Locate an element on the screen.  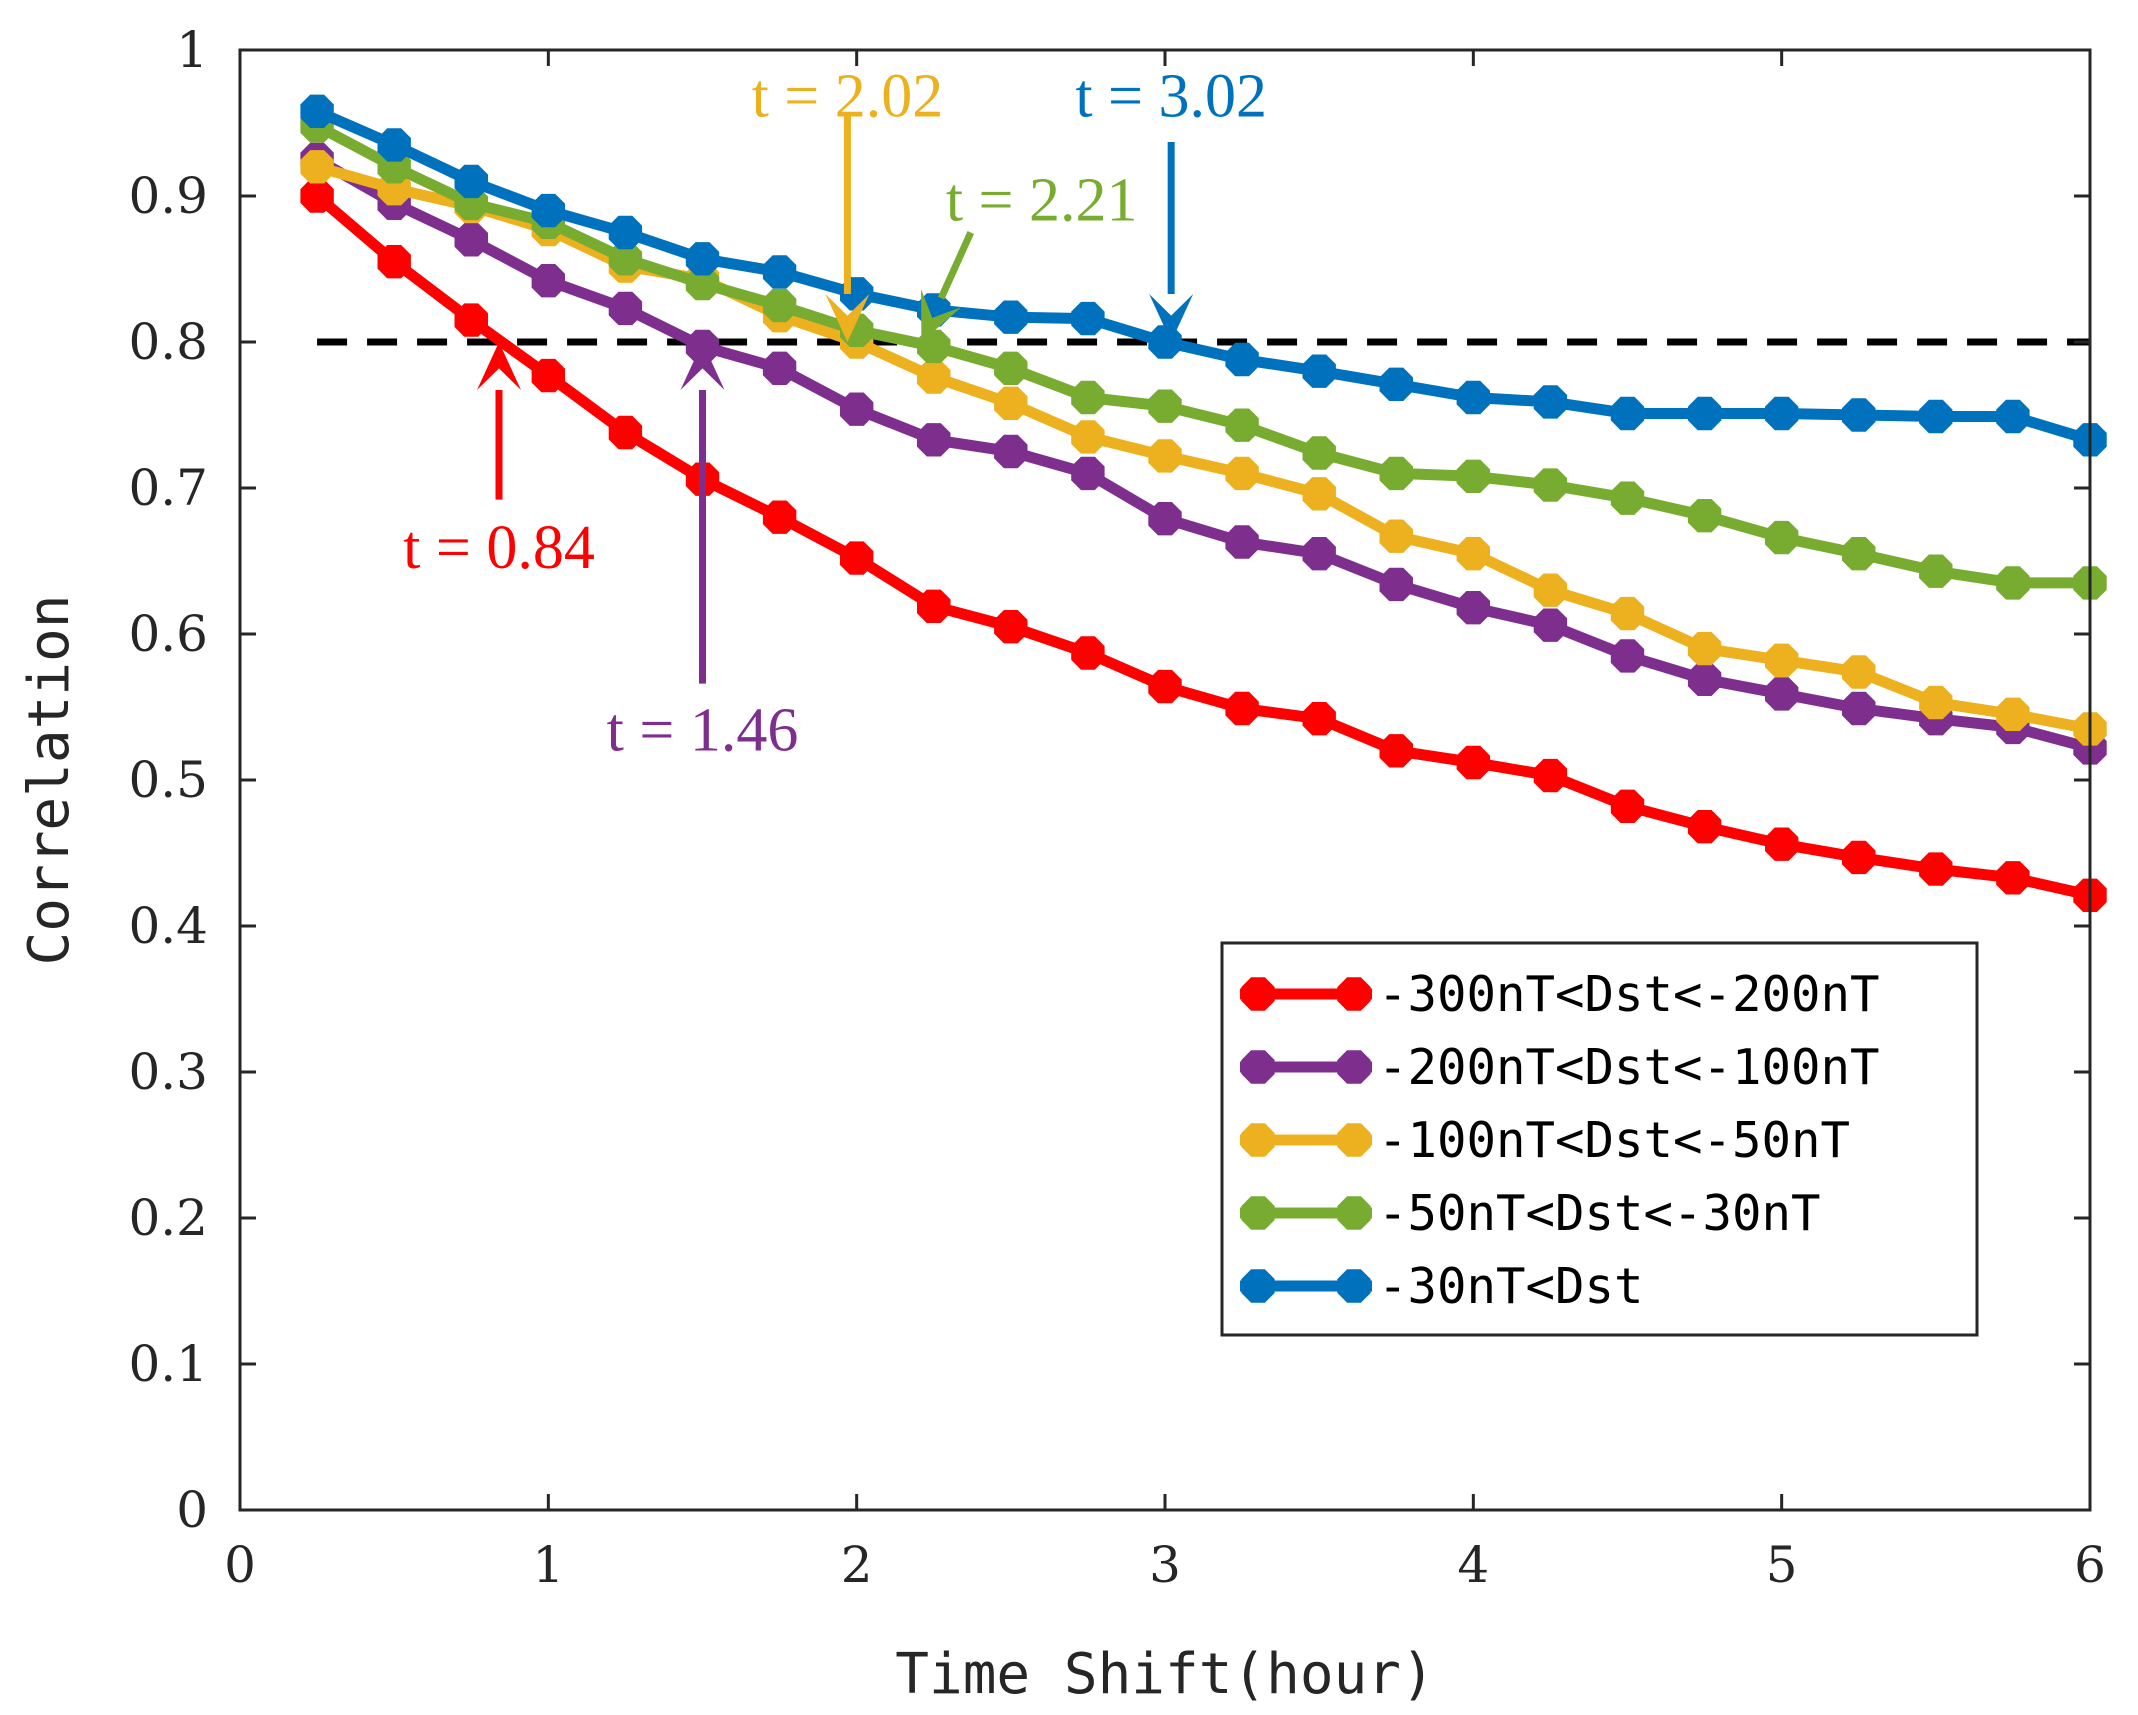
y-tick-label: 0.2 is located at coordinates (168, 1218).